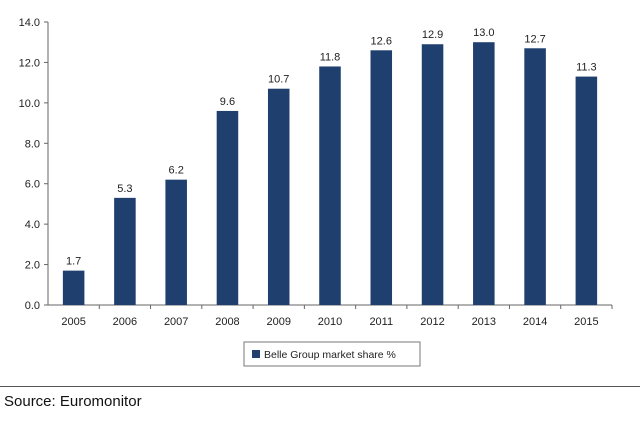  Describe the element at coordinates (256, 354) in the screenshot. I see `legend-swatch` at that location.